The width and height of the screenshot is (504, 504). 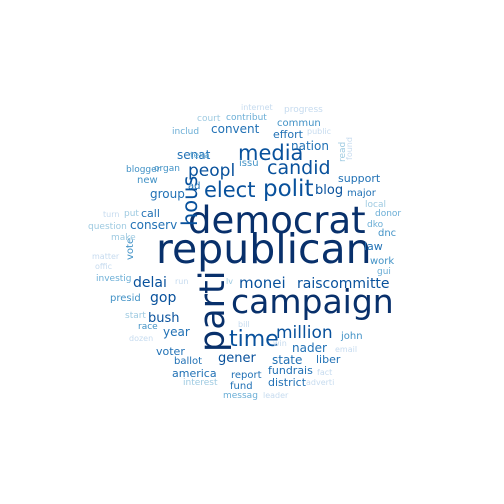 I want to click on word-parti: parti, so click(x=213, y=311).